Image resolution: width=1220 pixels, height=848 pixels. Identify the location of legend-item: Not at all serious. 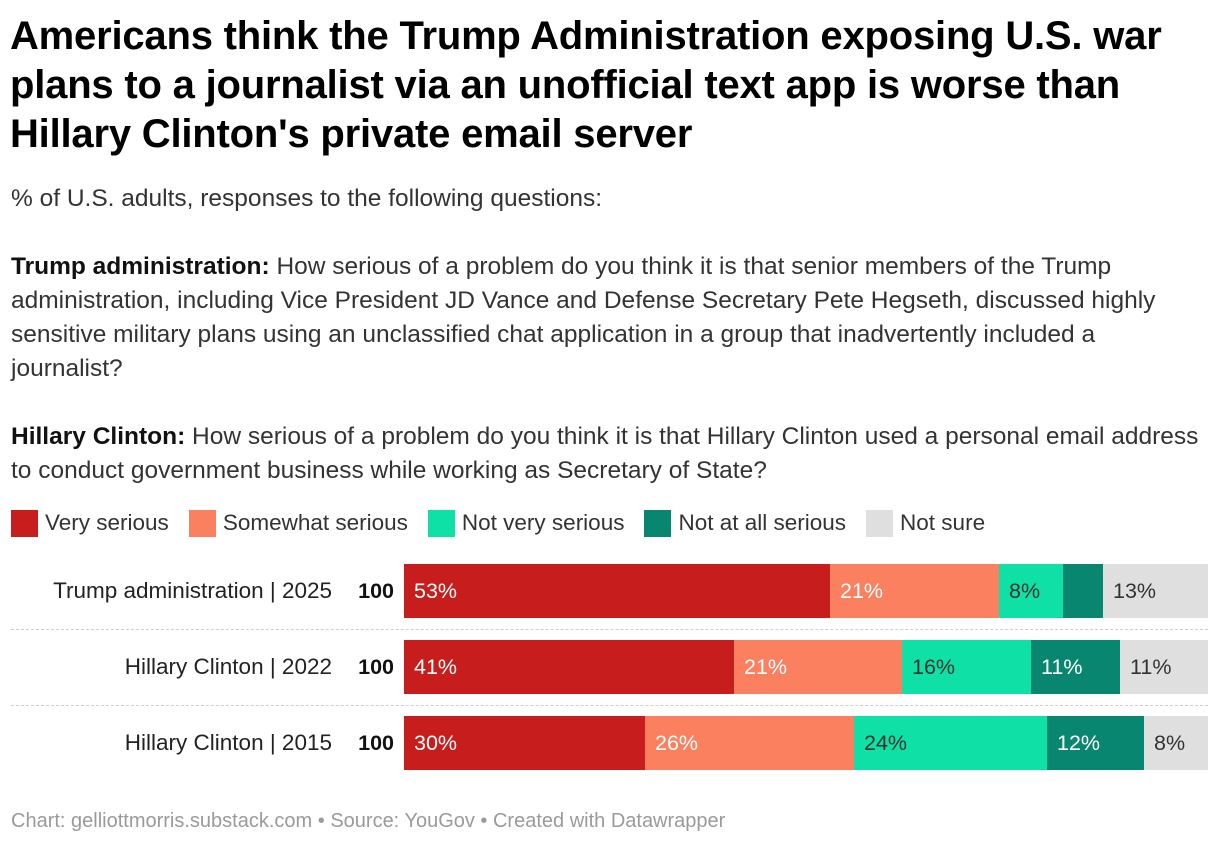
(745, 523).